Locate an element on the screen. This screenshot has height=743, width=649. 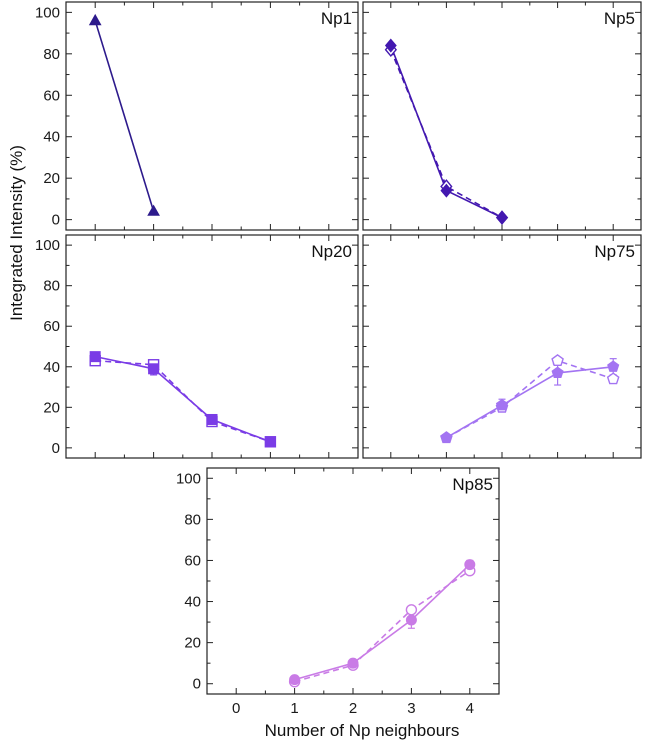
x-axis-title: Number of Np neighbours is located at coordinates (362, 730).